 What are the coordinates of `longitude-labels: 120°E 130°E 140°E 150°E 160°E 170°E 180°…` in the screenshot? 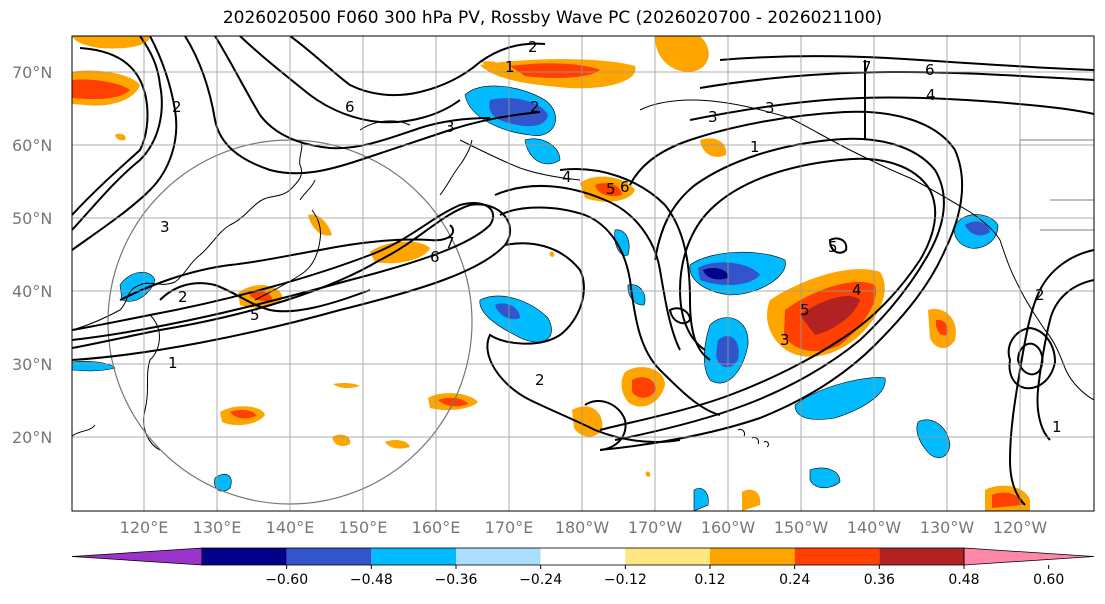 It's located at (584, 527).